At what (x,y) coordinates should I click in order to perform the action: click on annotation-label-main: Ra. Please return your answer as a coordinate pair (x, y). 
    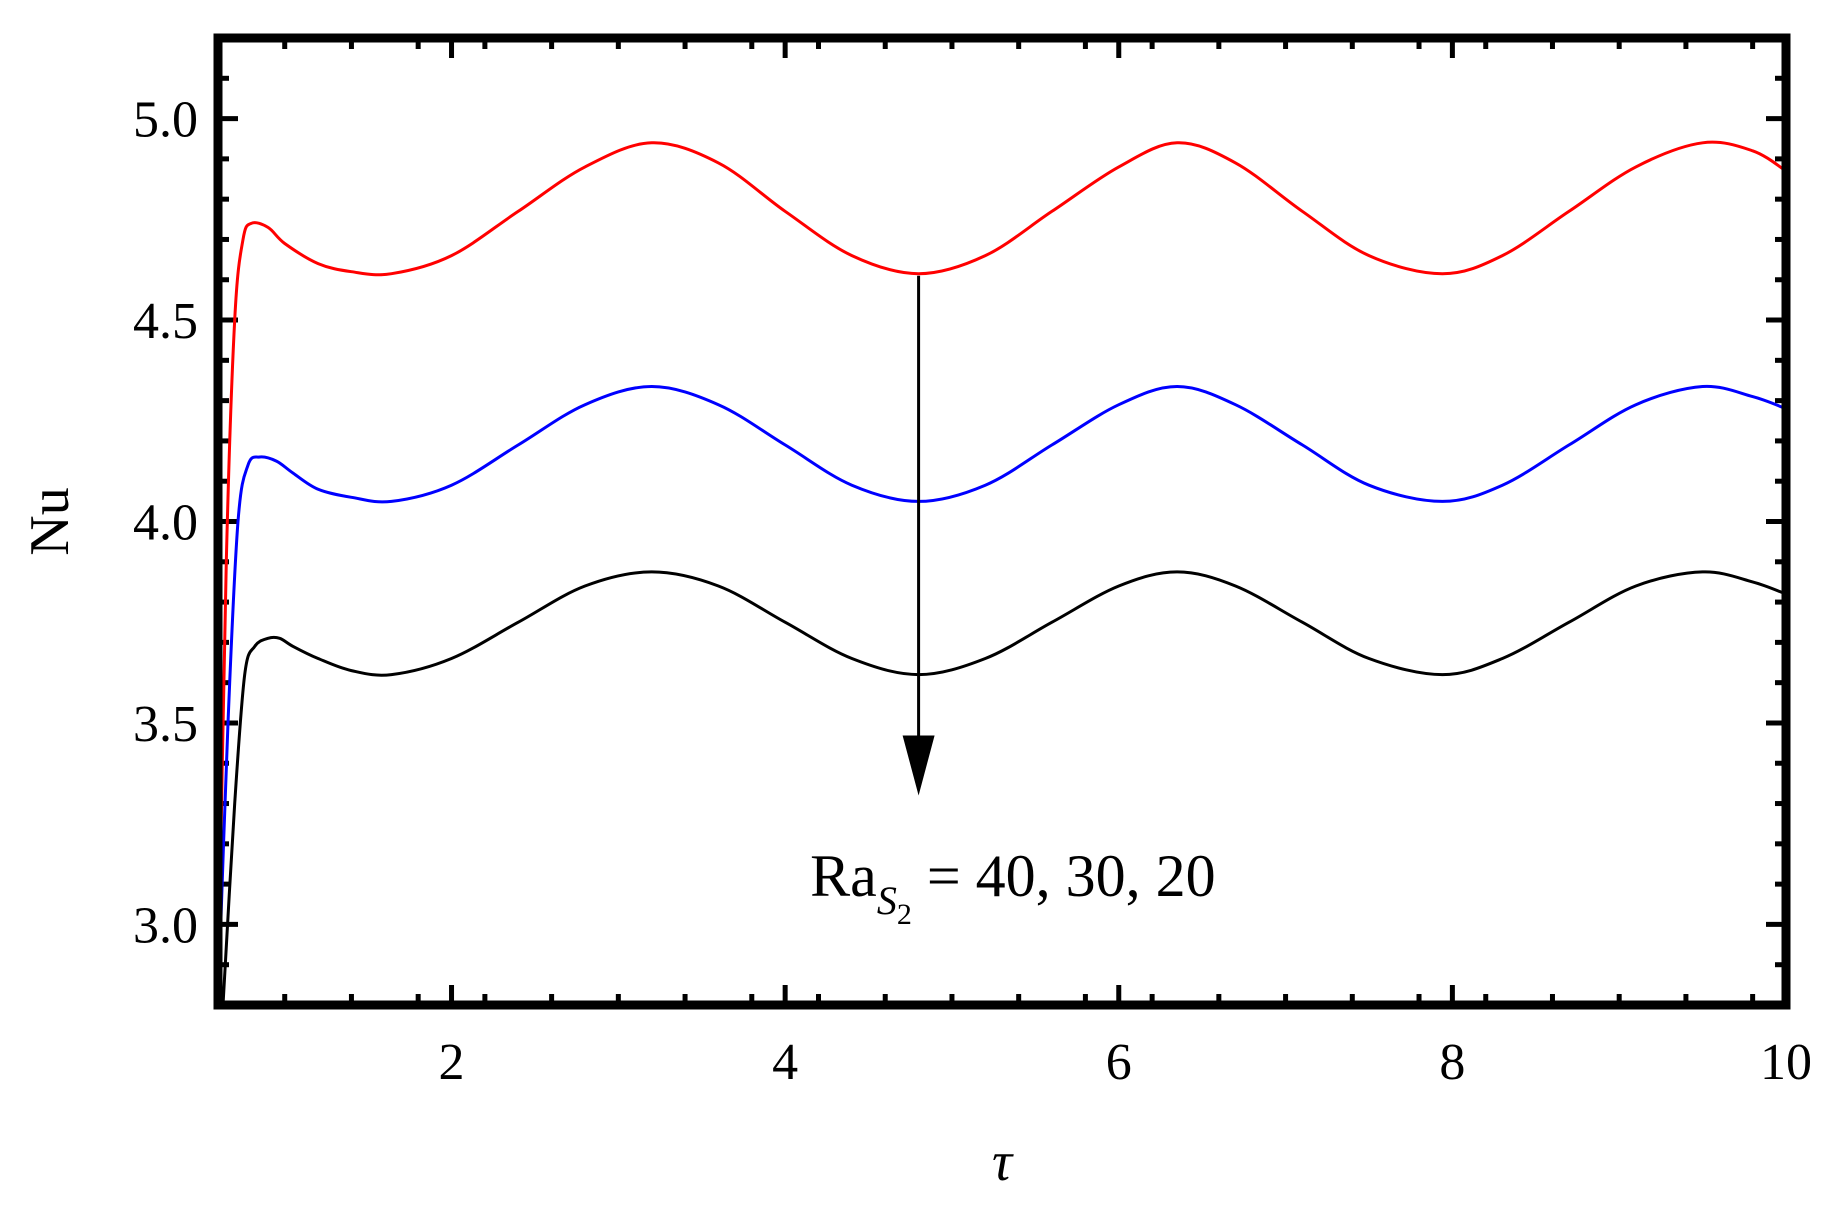
    Looking at the image, I should click on (843, 876).